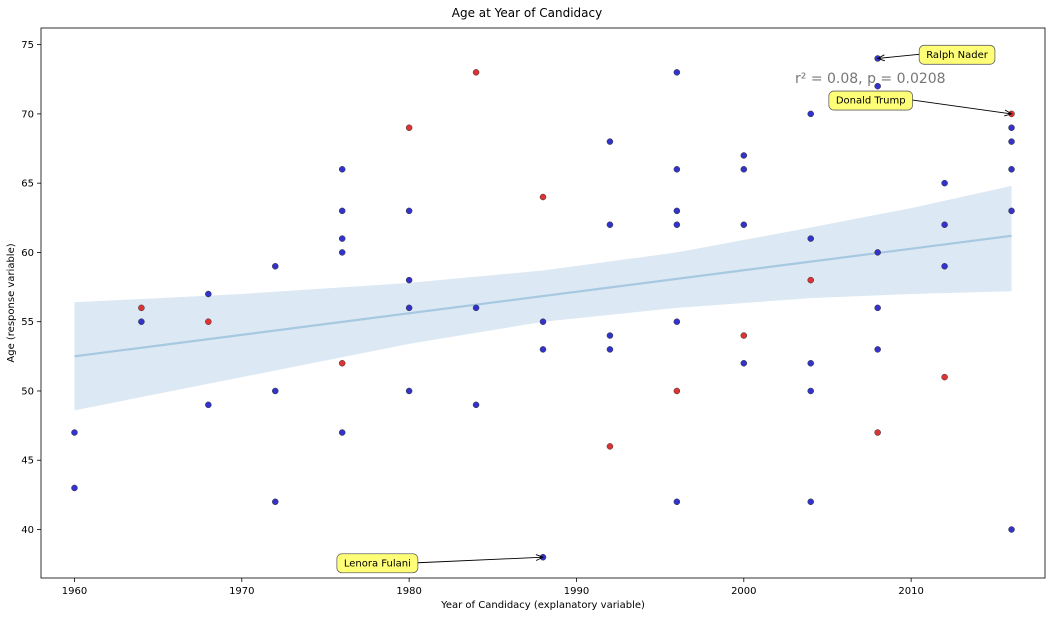 The width and height of the screenshot is (1052, 617). I want to click on x-axis-label: Year of Candidacy (explanatory variable), so click(542, 605).